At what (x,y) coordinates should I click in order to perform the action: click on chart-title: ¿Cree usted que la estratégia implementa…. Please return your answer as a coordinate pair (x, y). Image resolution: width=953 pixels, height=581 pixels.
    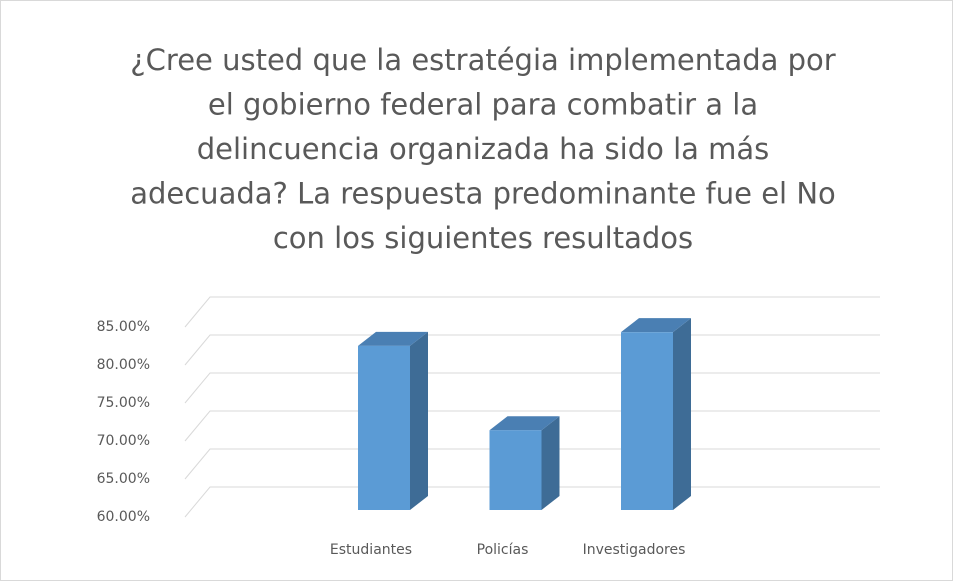
    Looking at the image, I should click on (483, 60).